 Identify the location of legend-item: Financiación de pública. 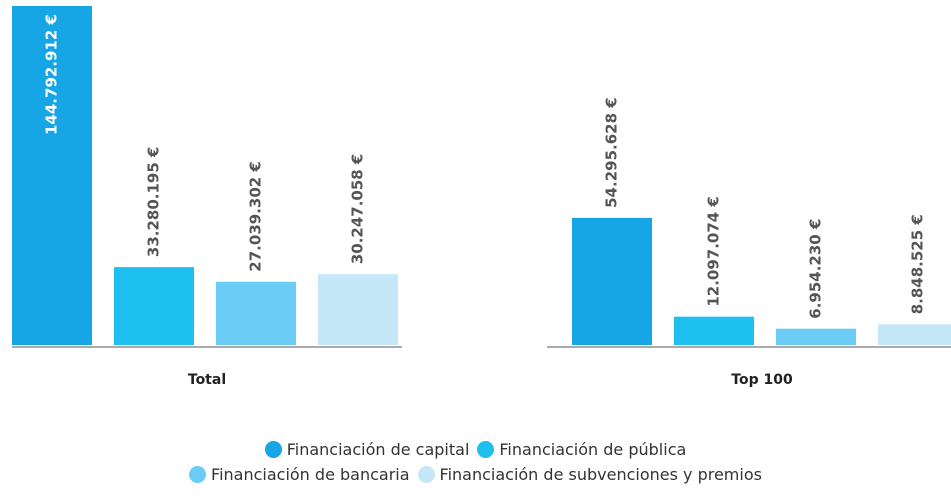
(581, 449).